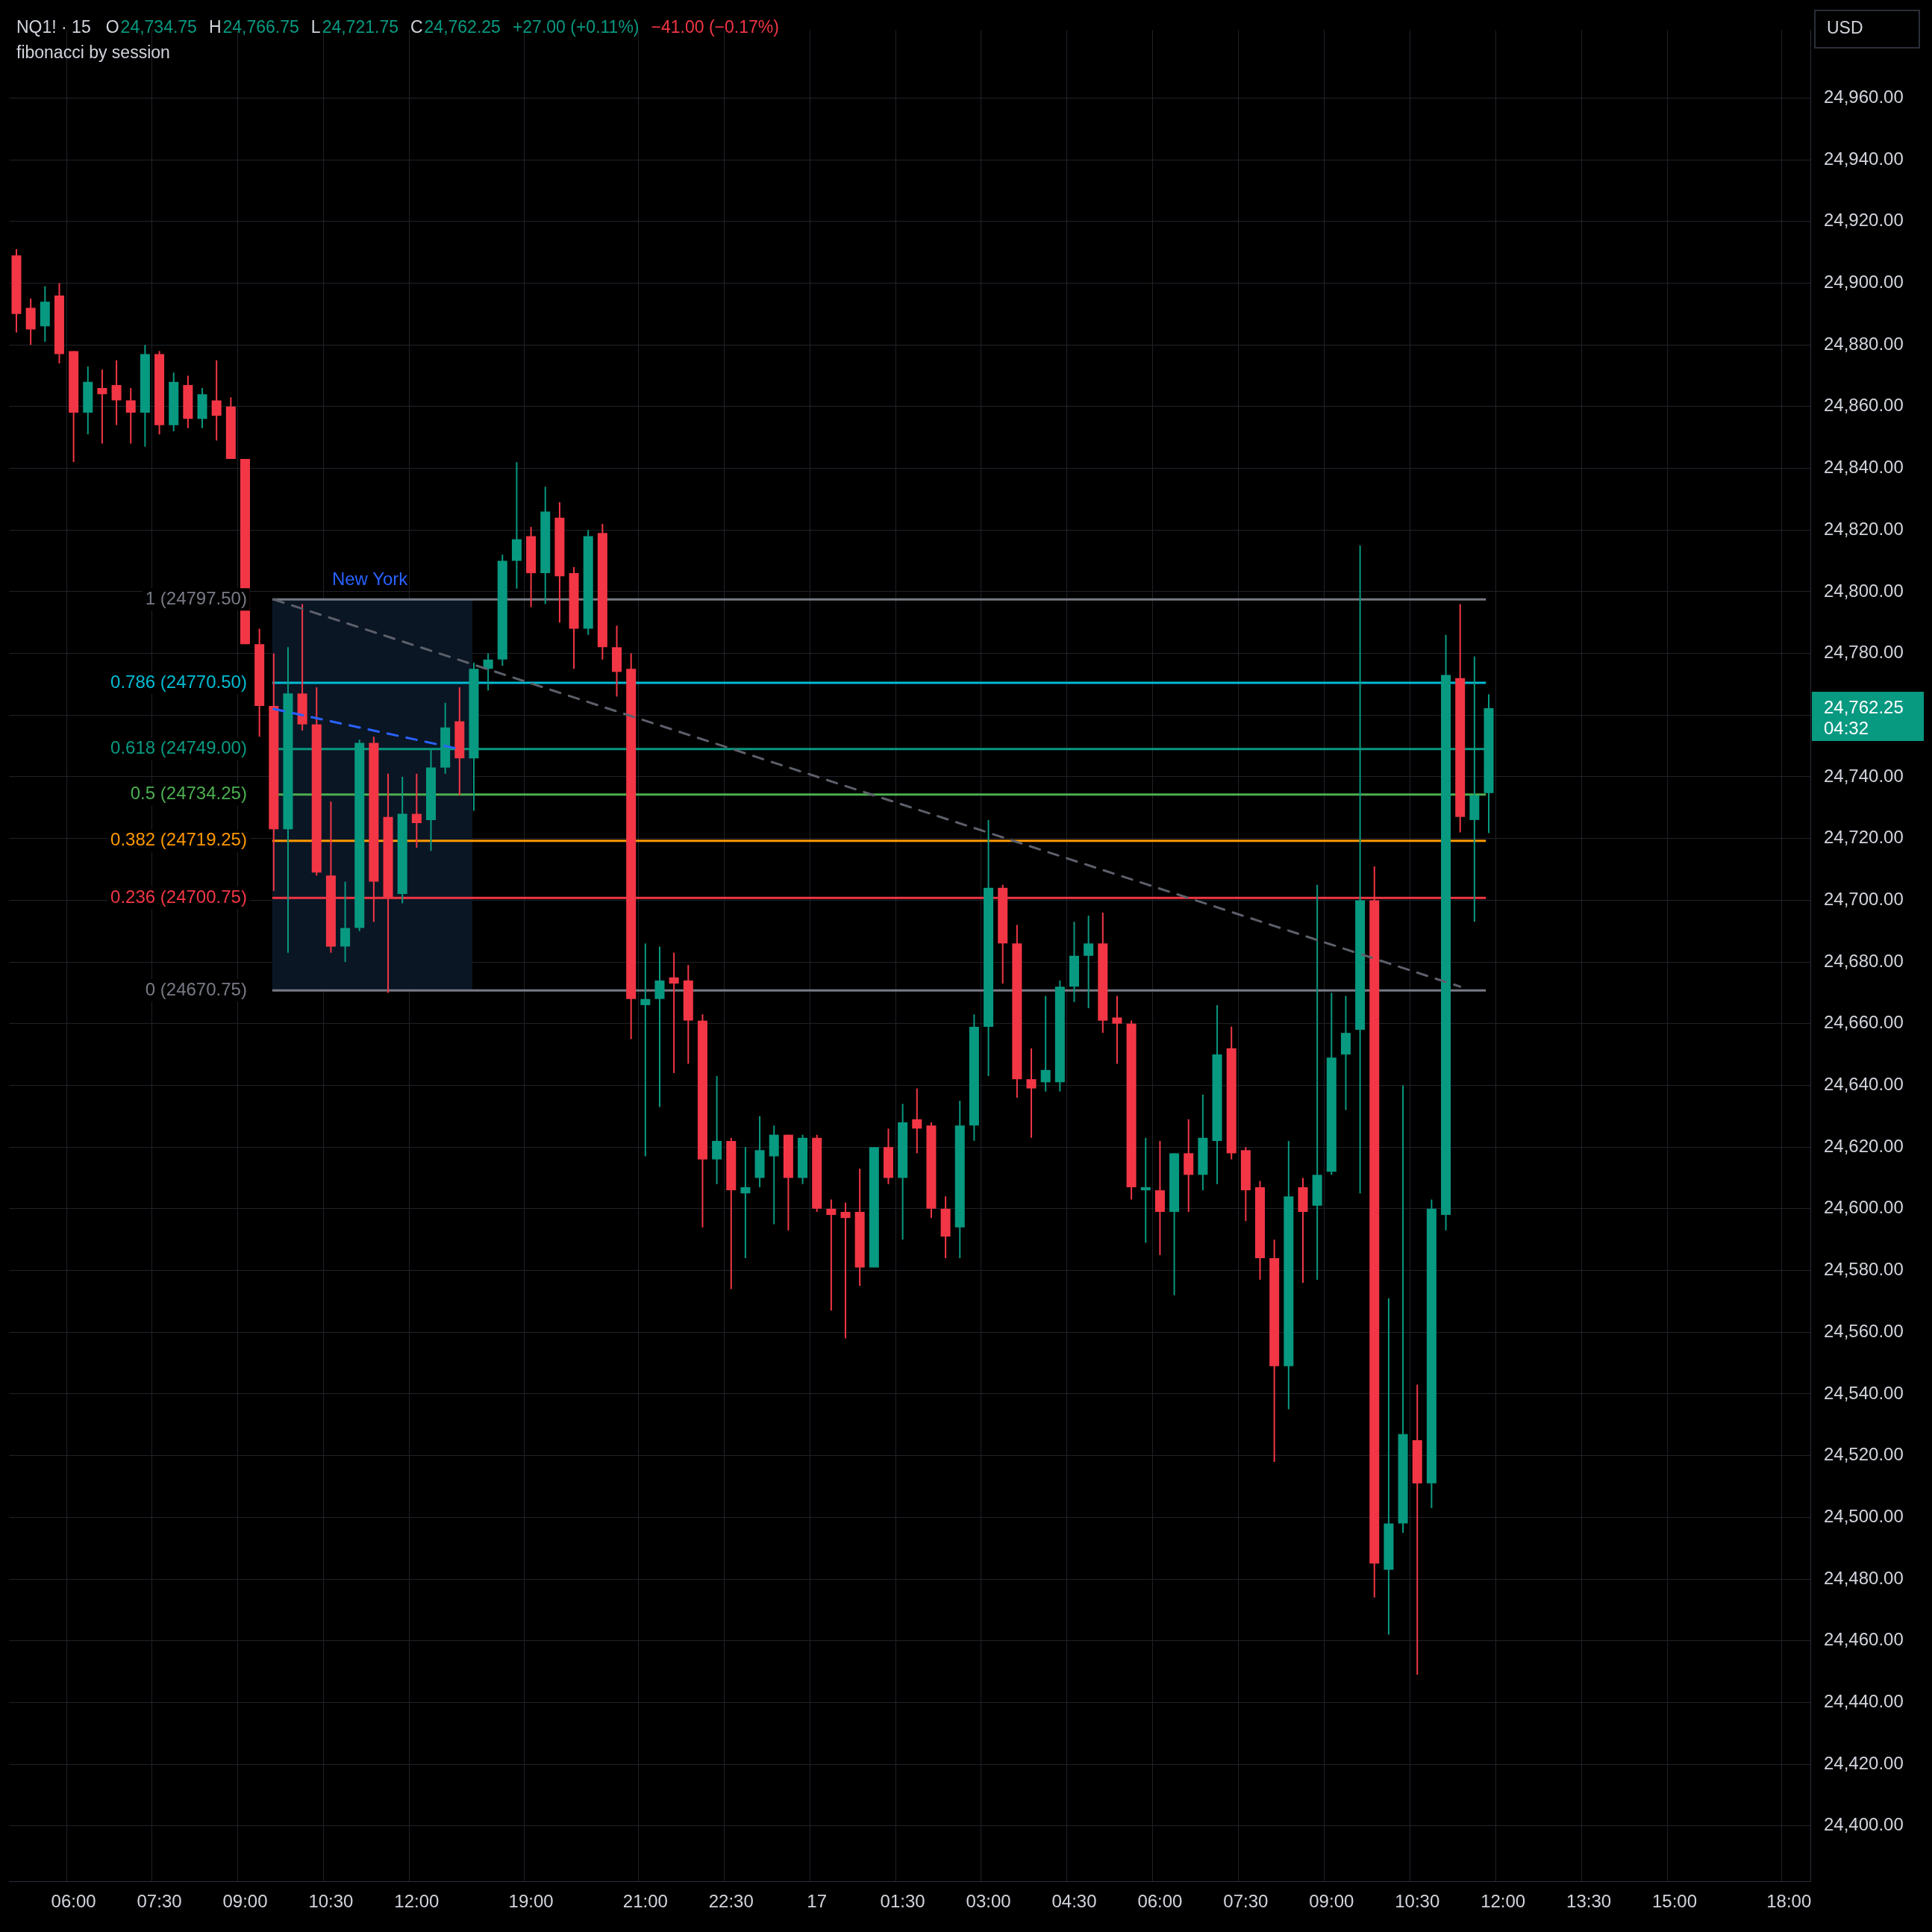  I want to click on ref-line-label: 0.786 (24770.50), so click(178, 681).